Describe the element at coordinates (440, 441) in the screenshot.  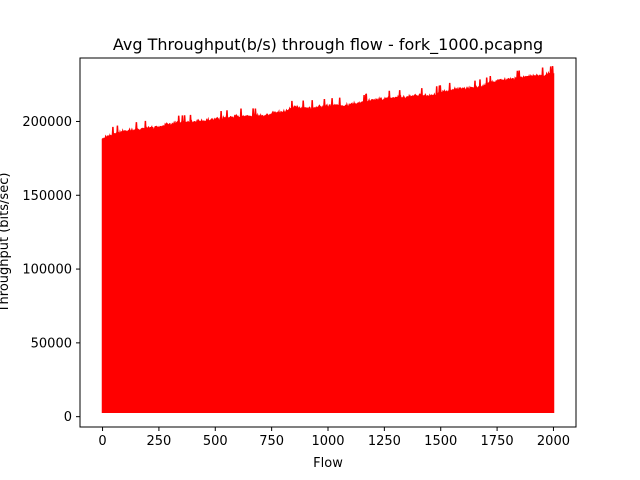
I see `x-tick-label: 1500` at that location.